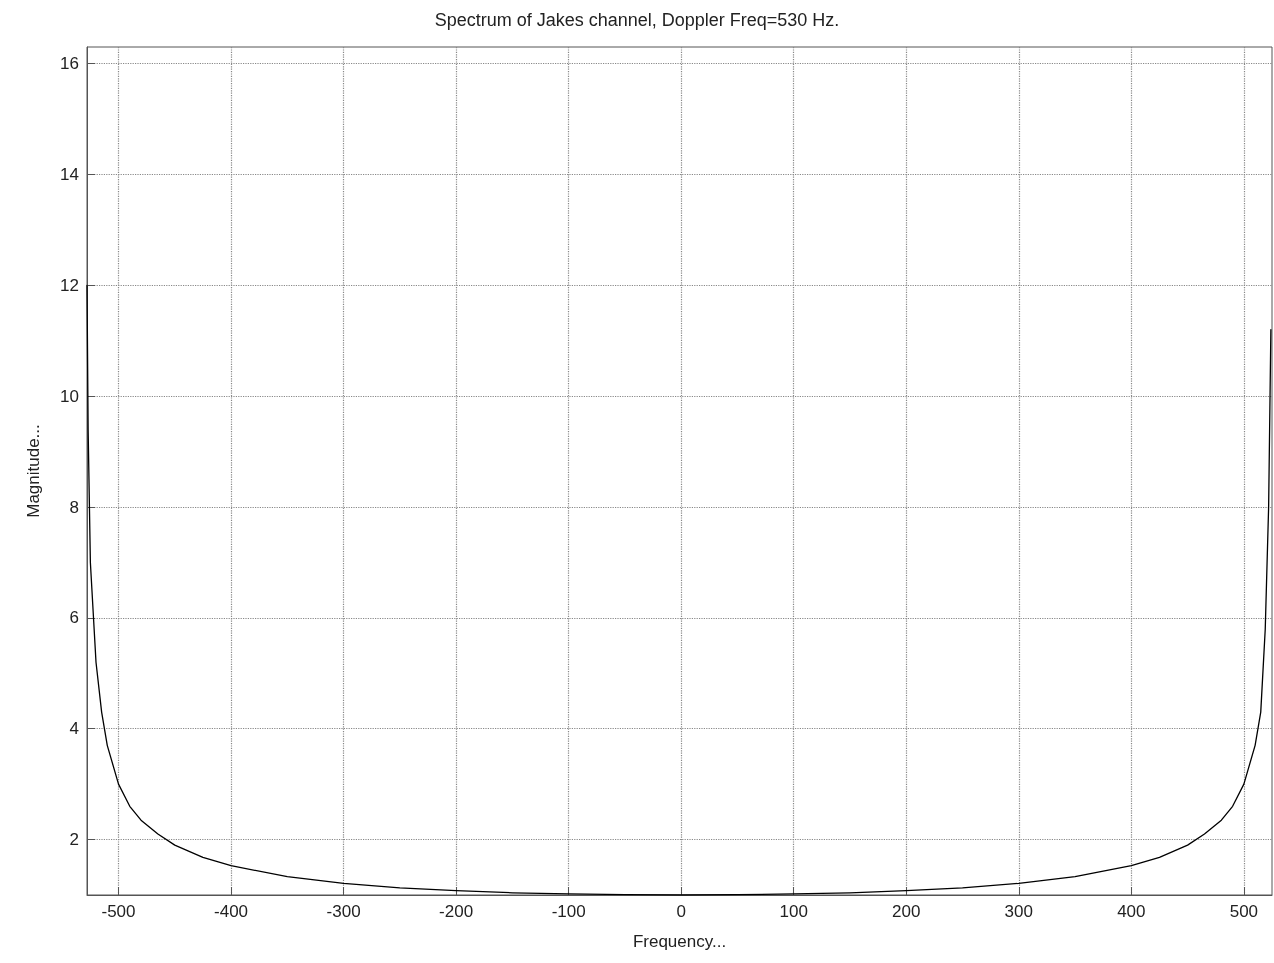 This screenshot has width=1274, height=963. Describe the element at coordinates (74, 618) in the screenshot. I see `y-tick-label: 6` at that location.